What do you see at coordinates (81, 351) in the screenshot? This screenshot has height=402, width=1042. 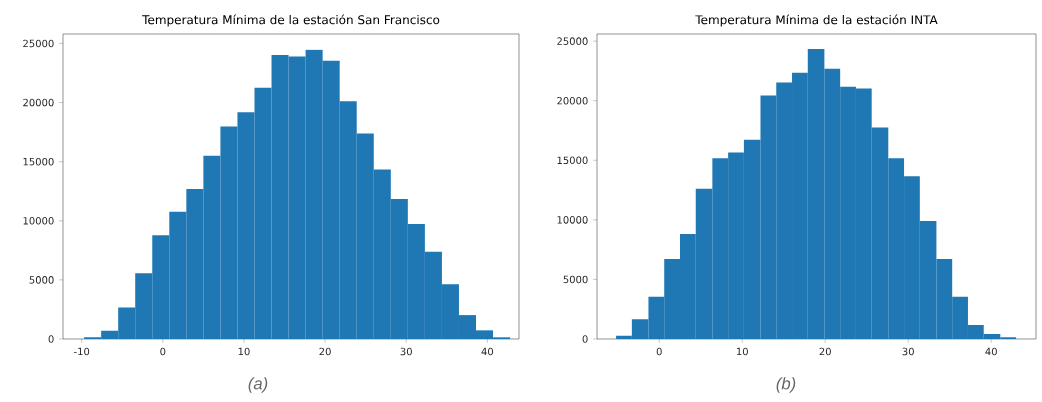 I see `x-tick-label: -10` at bounding box center [81, 351].